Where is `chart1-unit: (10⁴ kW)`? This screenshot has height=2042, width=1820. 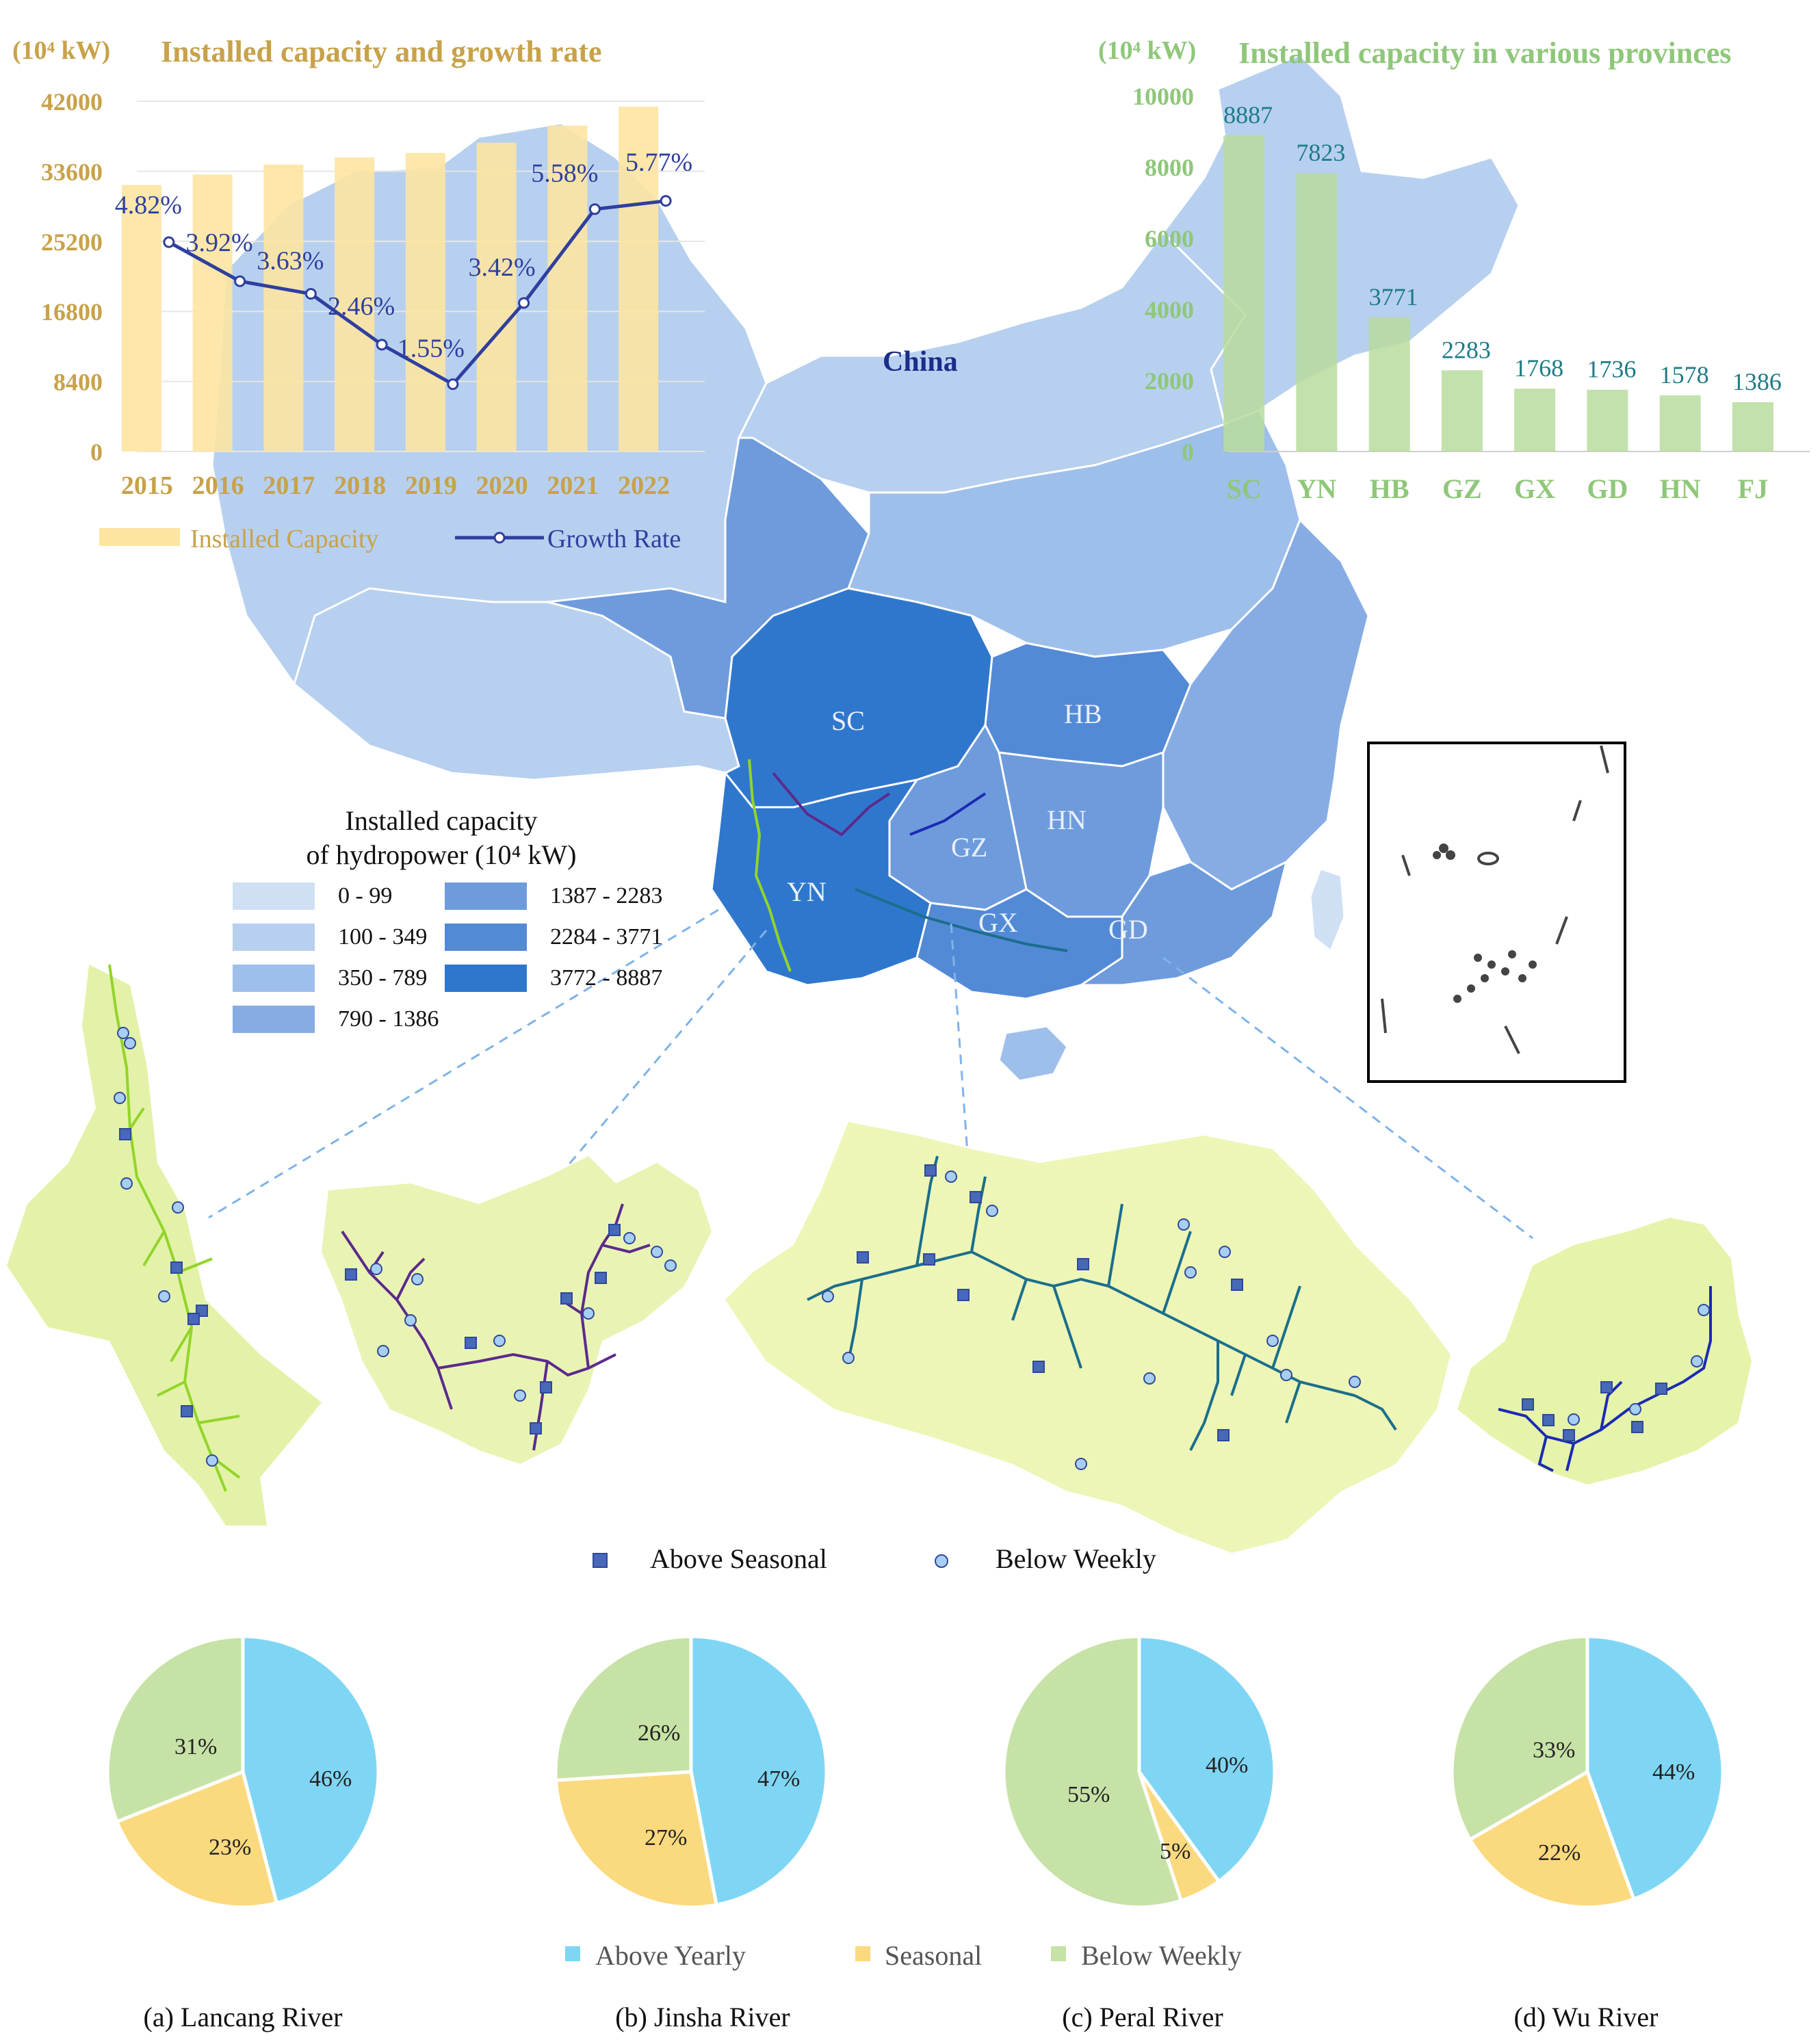
chart1-unit: (10⁴ kW) is located at coordinates (61, 50).